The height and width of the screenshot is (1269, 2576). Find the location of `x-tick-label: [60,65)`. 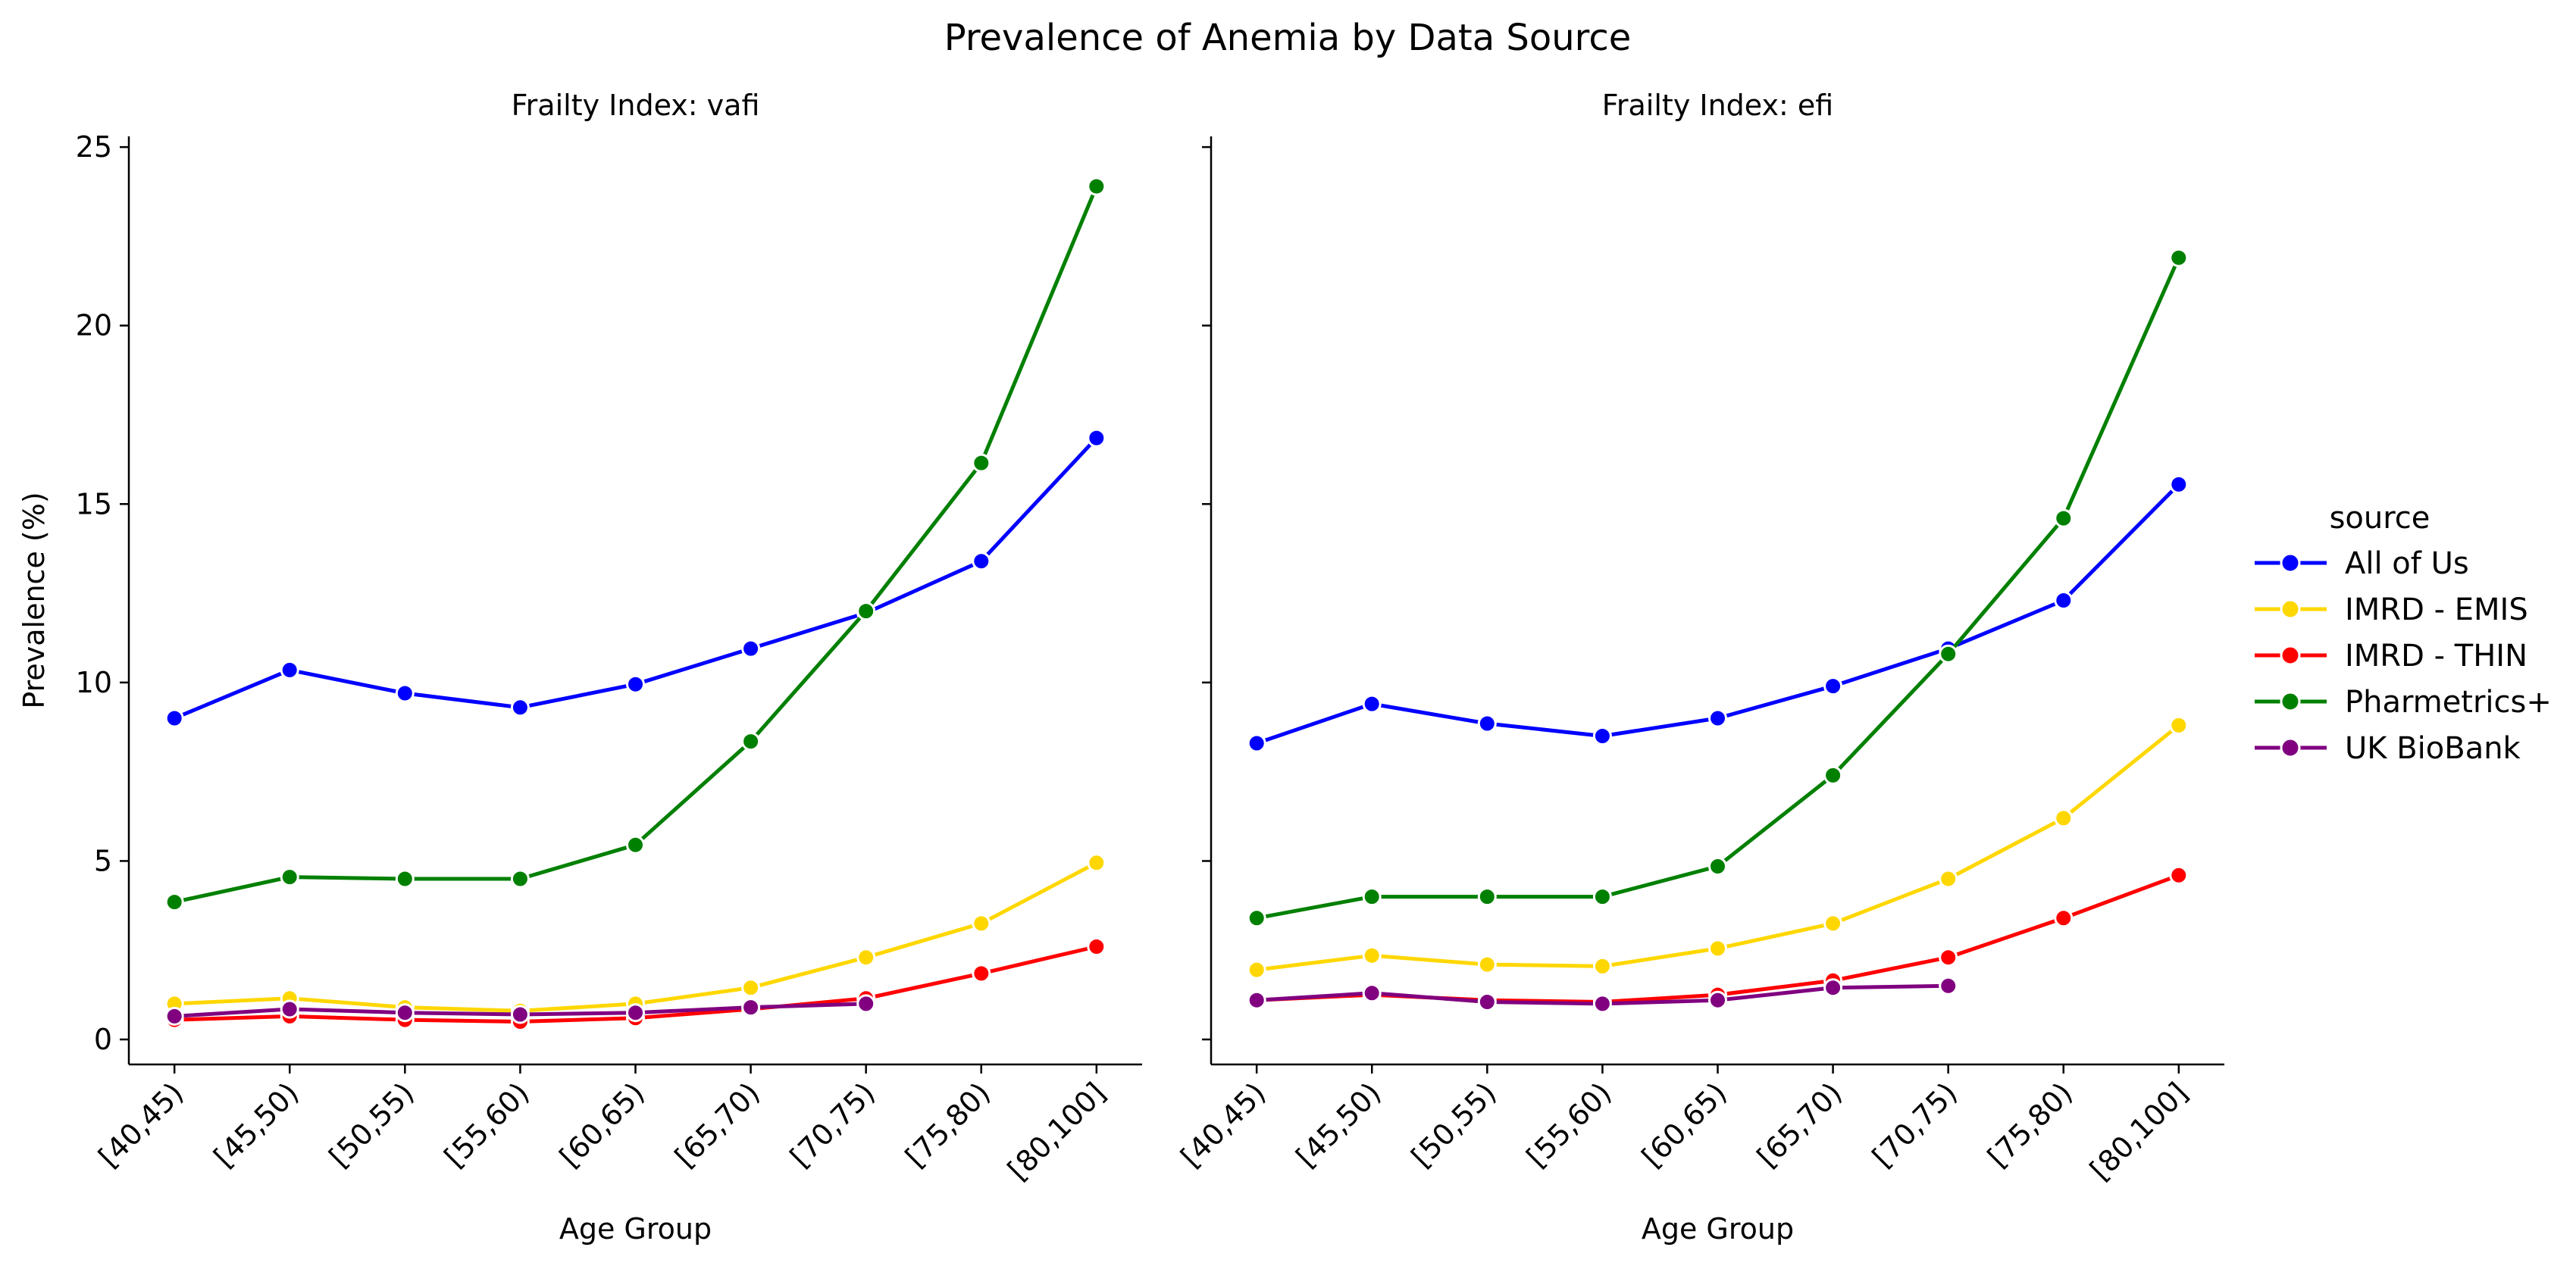

x-tick-label: [60,65) is located at coordinates (1684, 1125).